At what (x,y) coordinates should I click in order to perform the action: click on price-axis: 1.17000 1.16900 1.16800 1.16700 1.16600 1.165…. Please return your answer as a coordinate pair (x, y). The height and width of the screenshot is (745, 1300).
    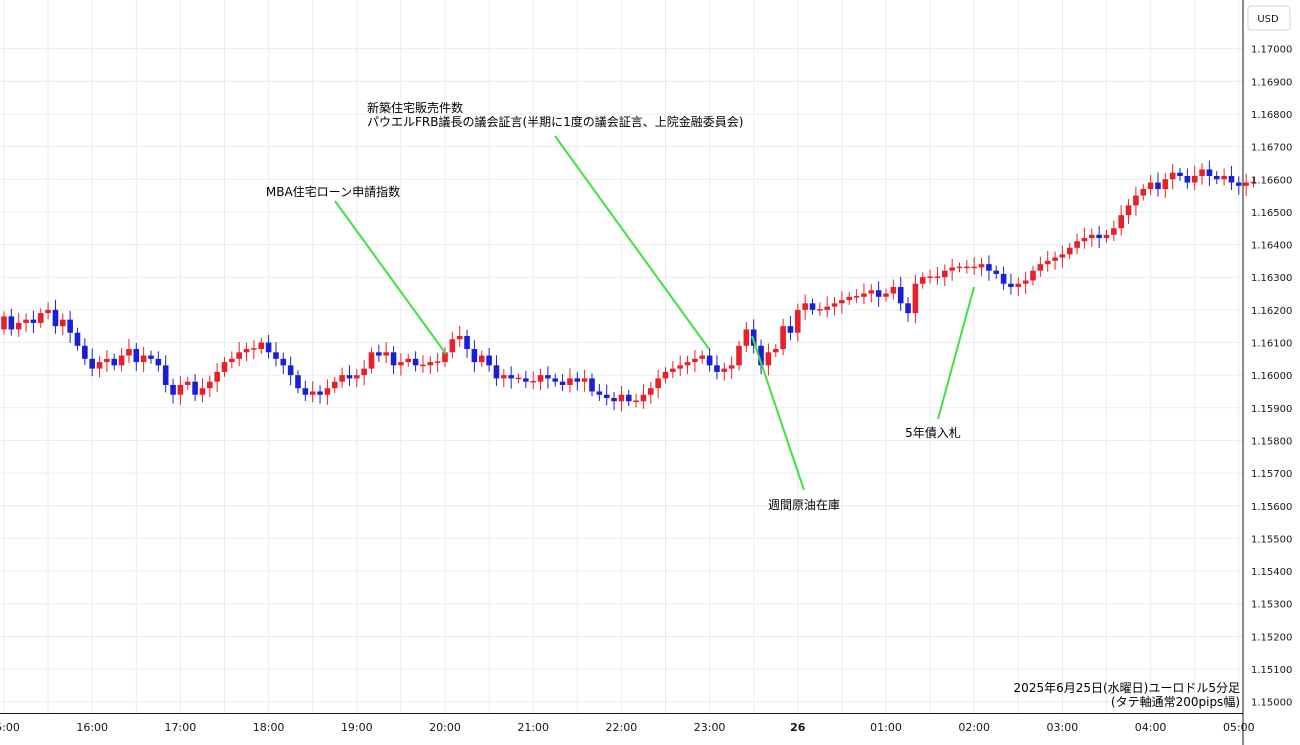
    Looking at the image, I should click on (1271, 377).